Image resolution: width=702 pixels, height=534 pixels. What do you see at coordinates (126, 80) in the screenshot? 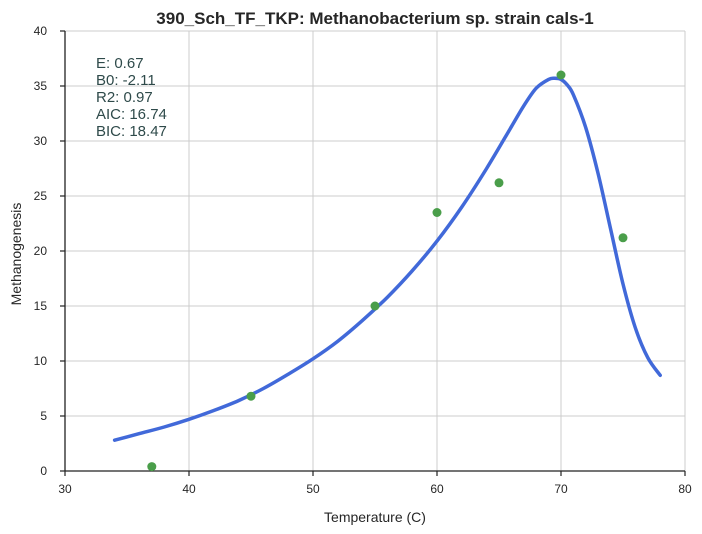
I see `fit-stat-line: B0: -2.11` at bounding box center [126, 80].